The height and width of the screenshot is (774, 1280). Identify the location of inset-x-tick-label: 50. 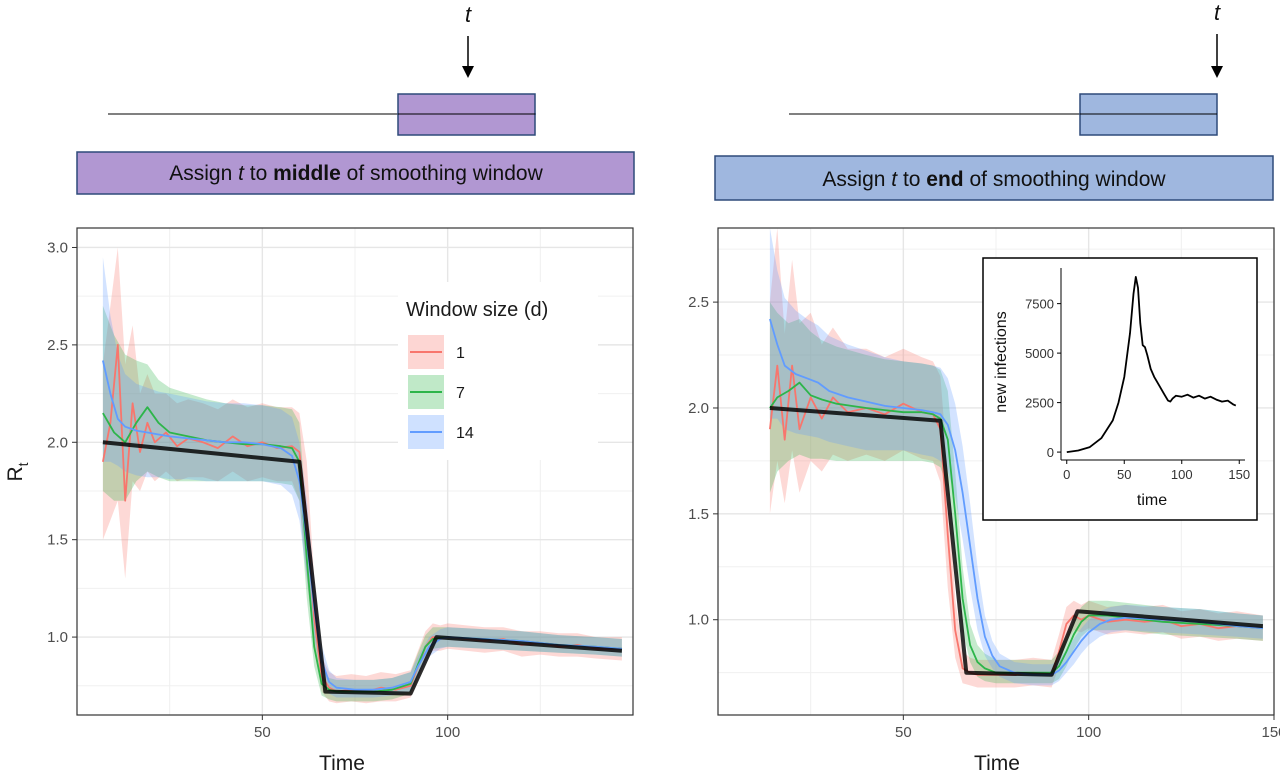
(1124, 474).